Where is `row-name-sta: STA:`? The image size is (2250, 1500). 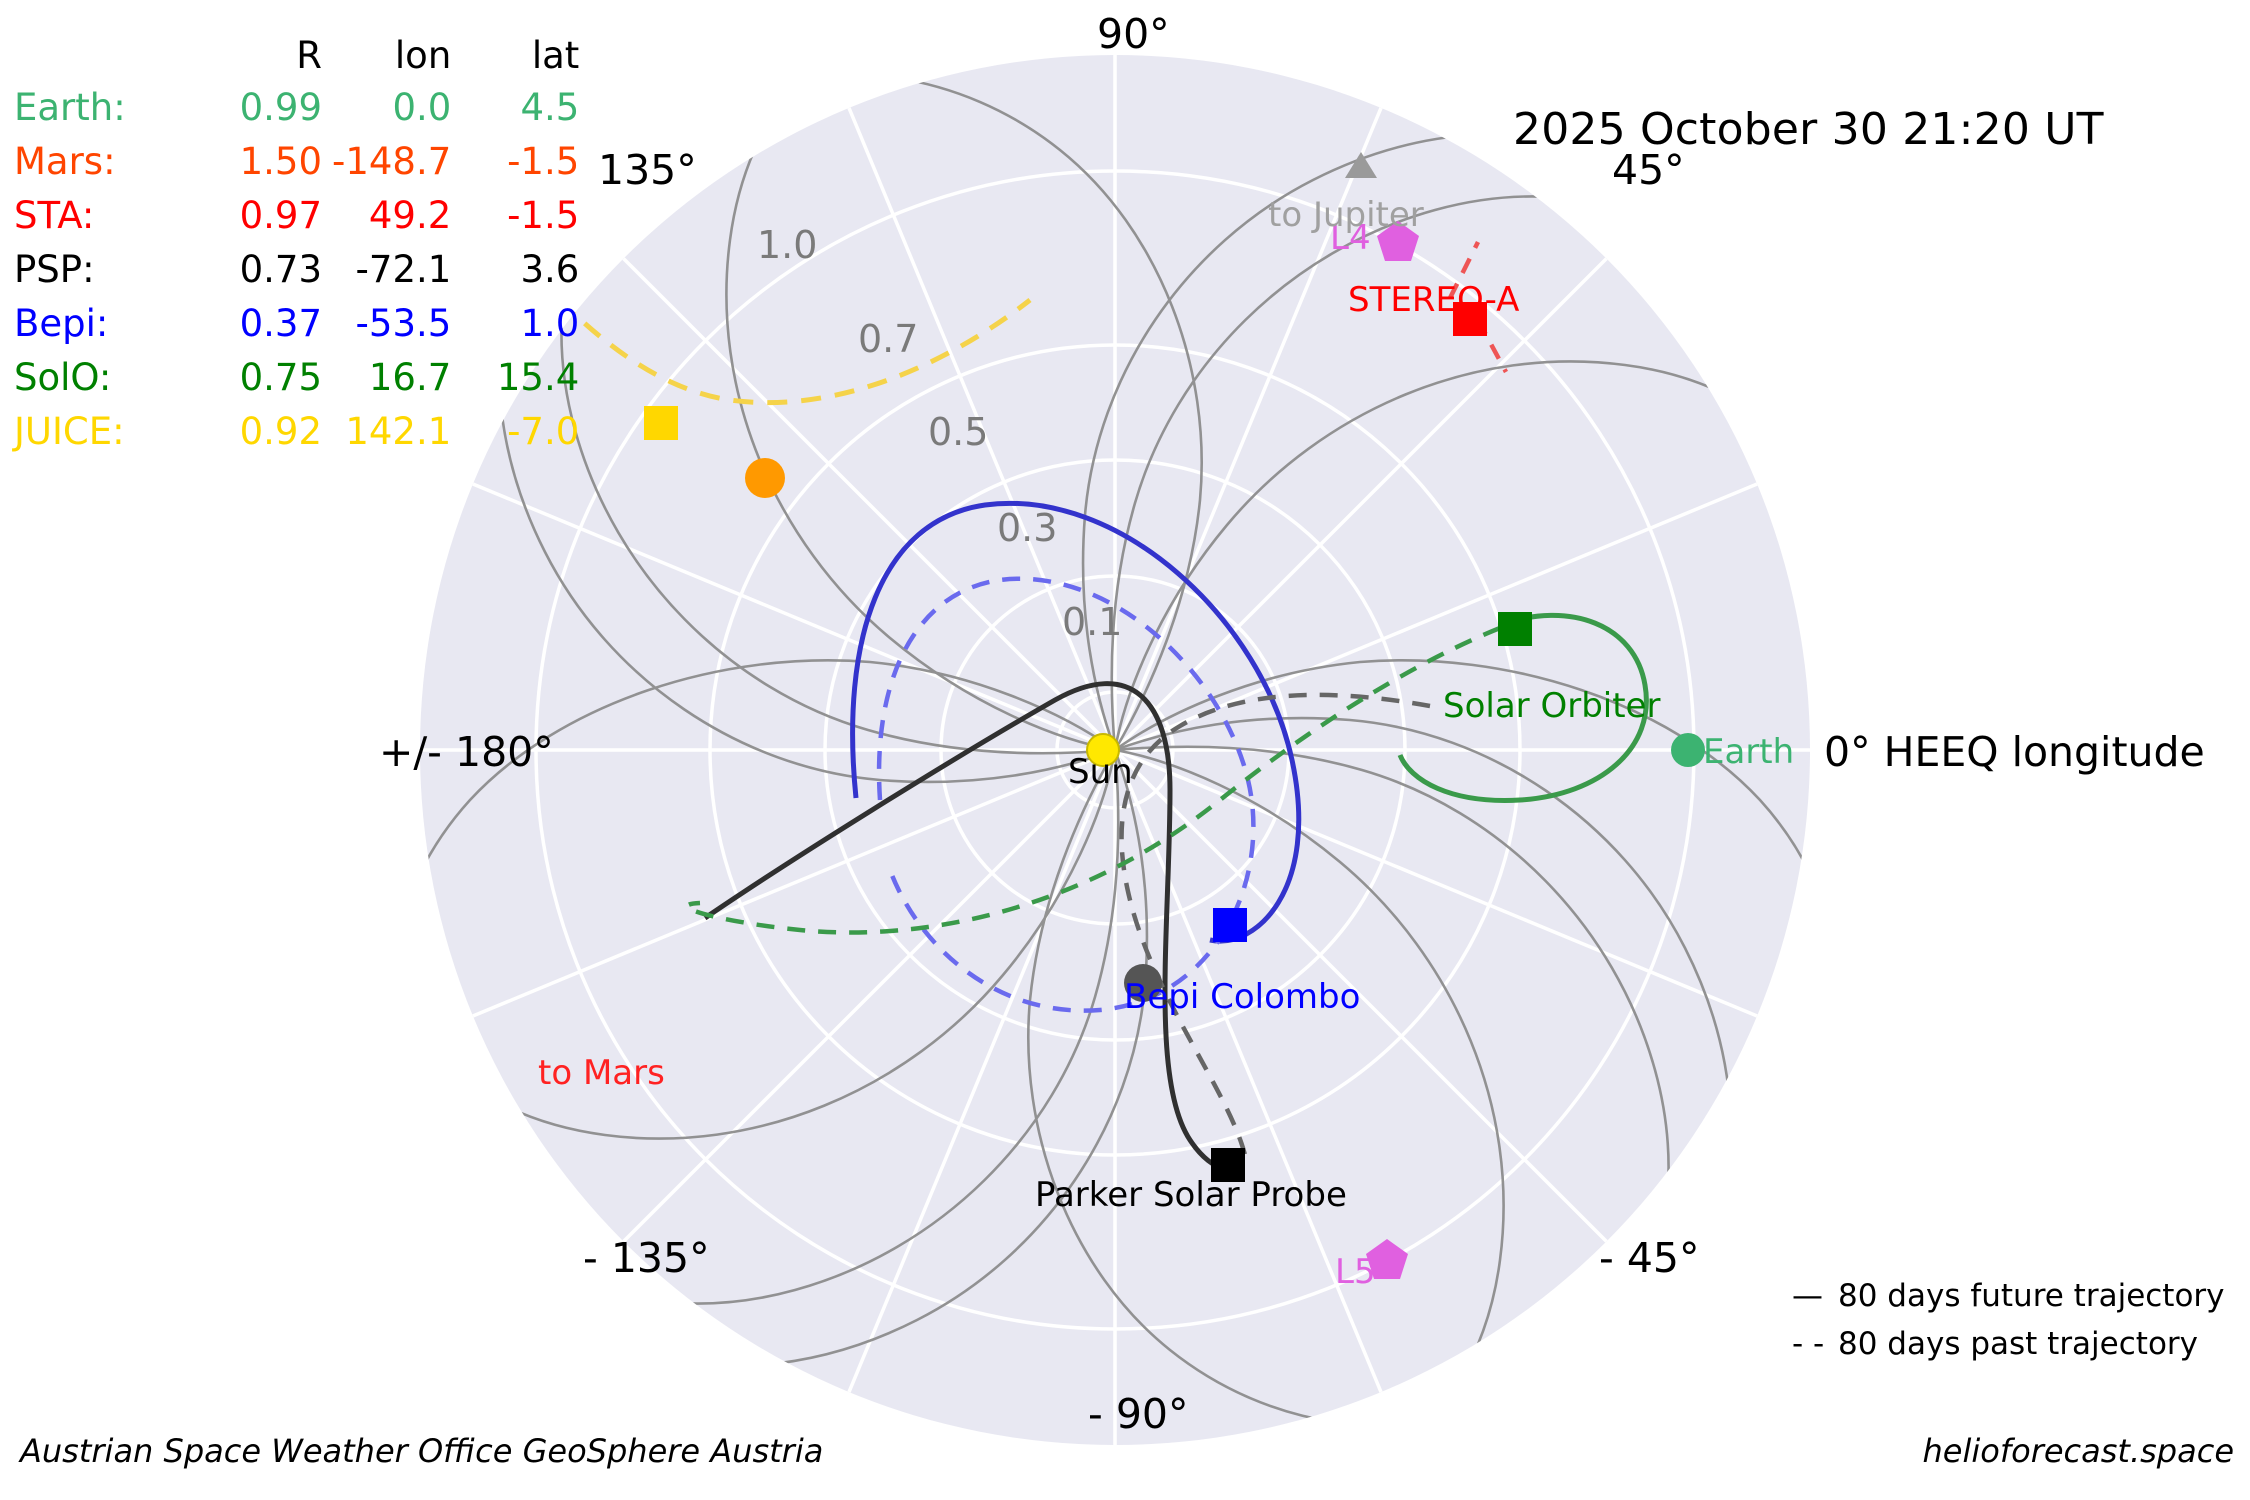 row-name-sta: STA: is located at coordinates (54, 215).